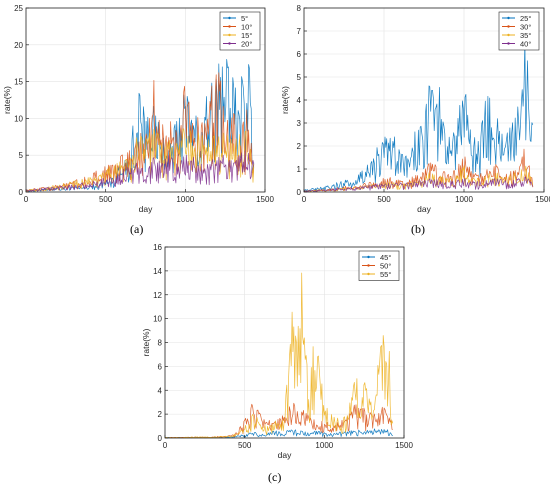 The width and height of the screenshot is (550, 487). What do you see at coordinates (299, 169) in the screenshot?
I see `y-tick-label-b-1: 1` at bounding box center [299, 169].